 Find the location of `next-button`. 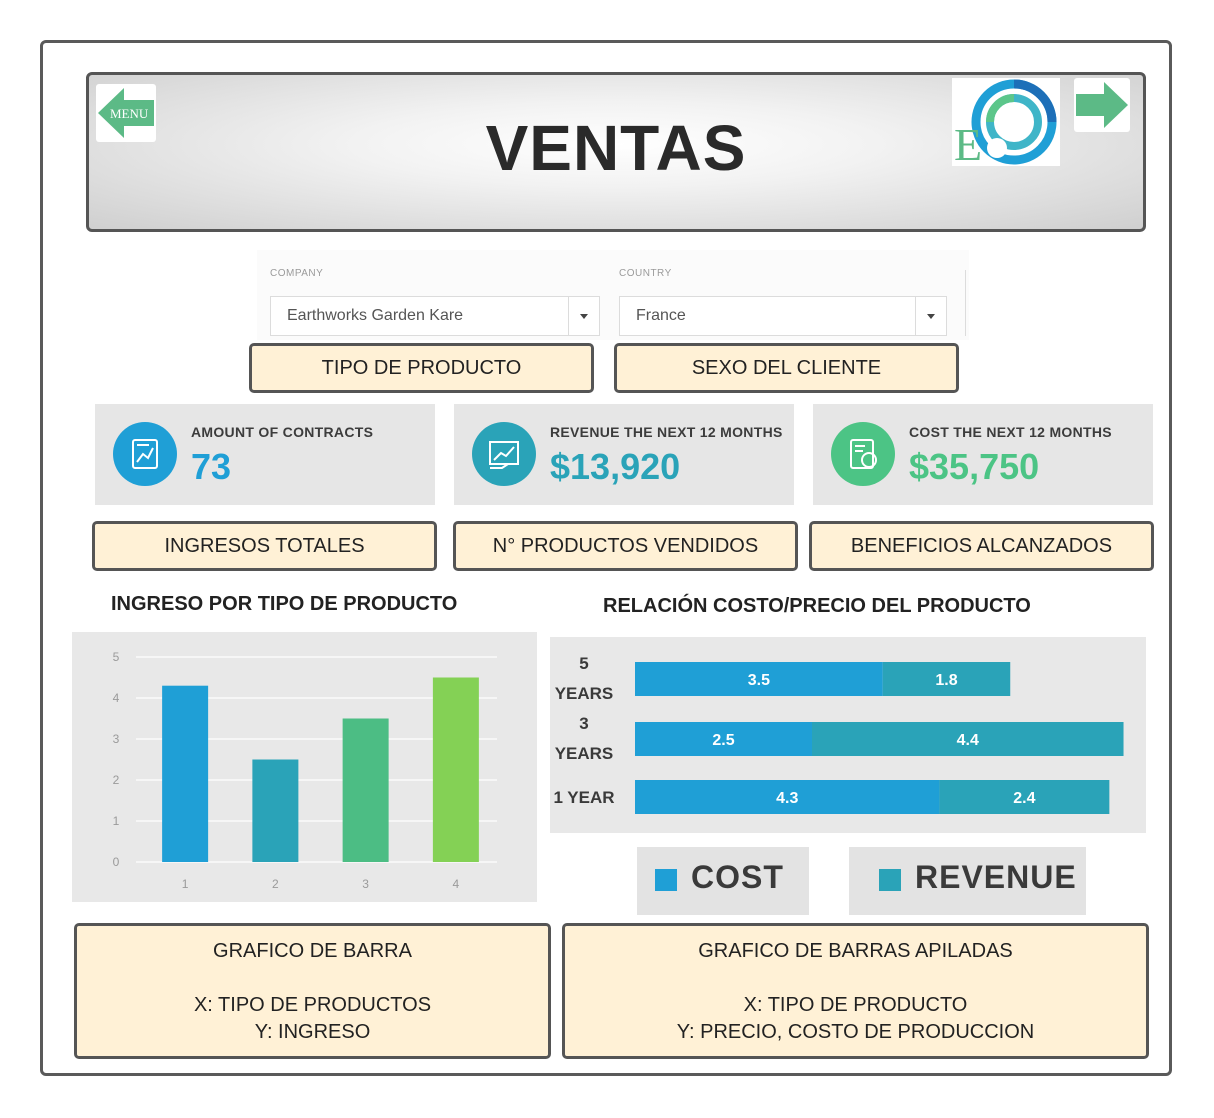

next-button is located at coordinates (1102, 105).